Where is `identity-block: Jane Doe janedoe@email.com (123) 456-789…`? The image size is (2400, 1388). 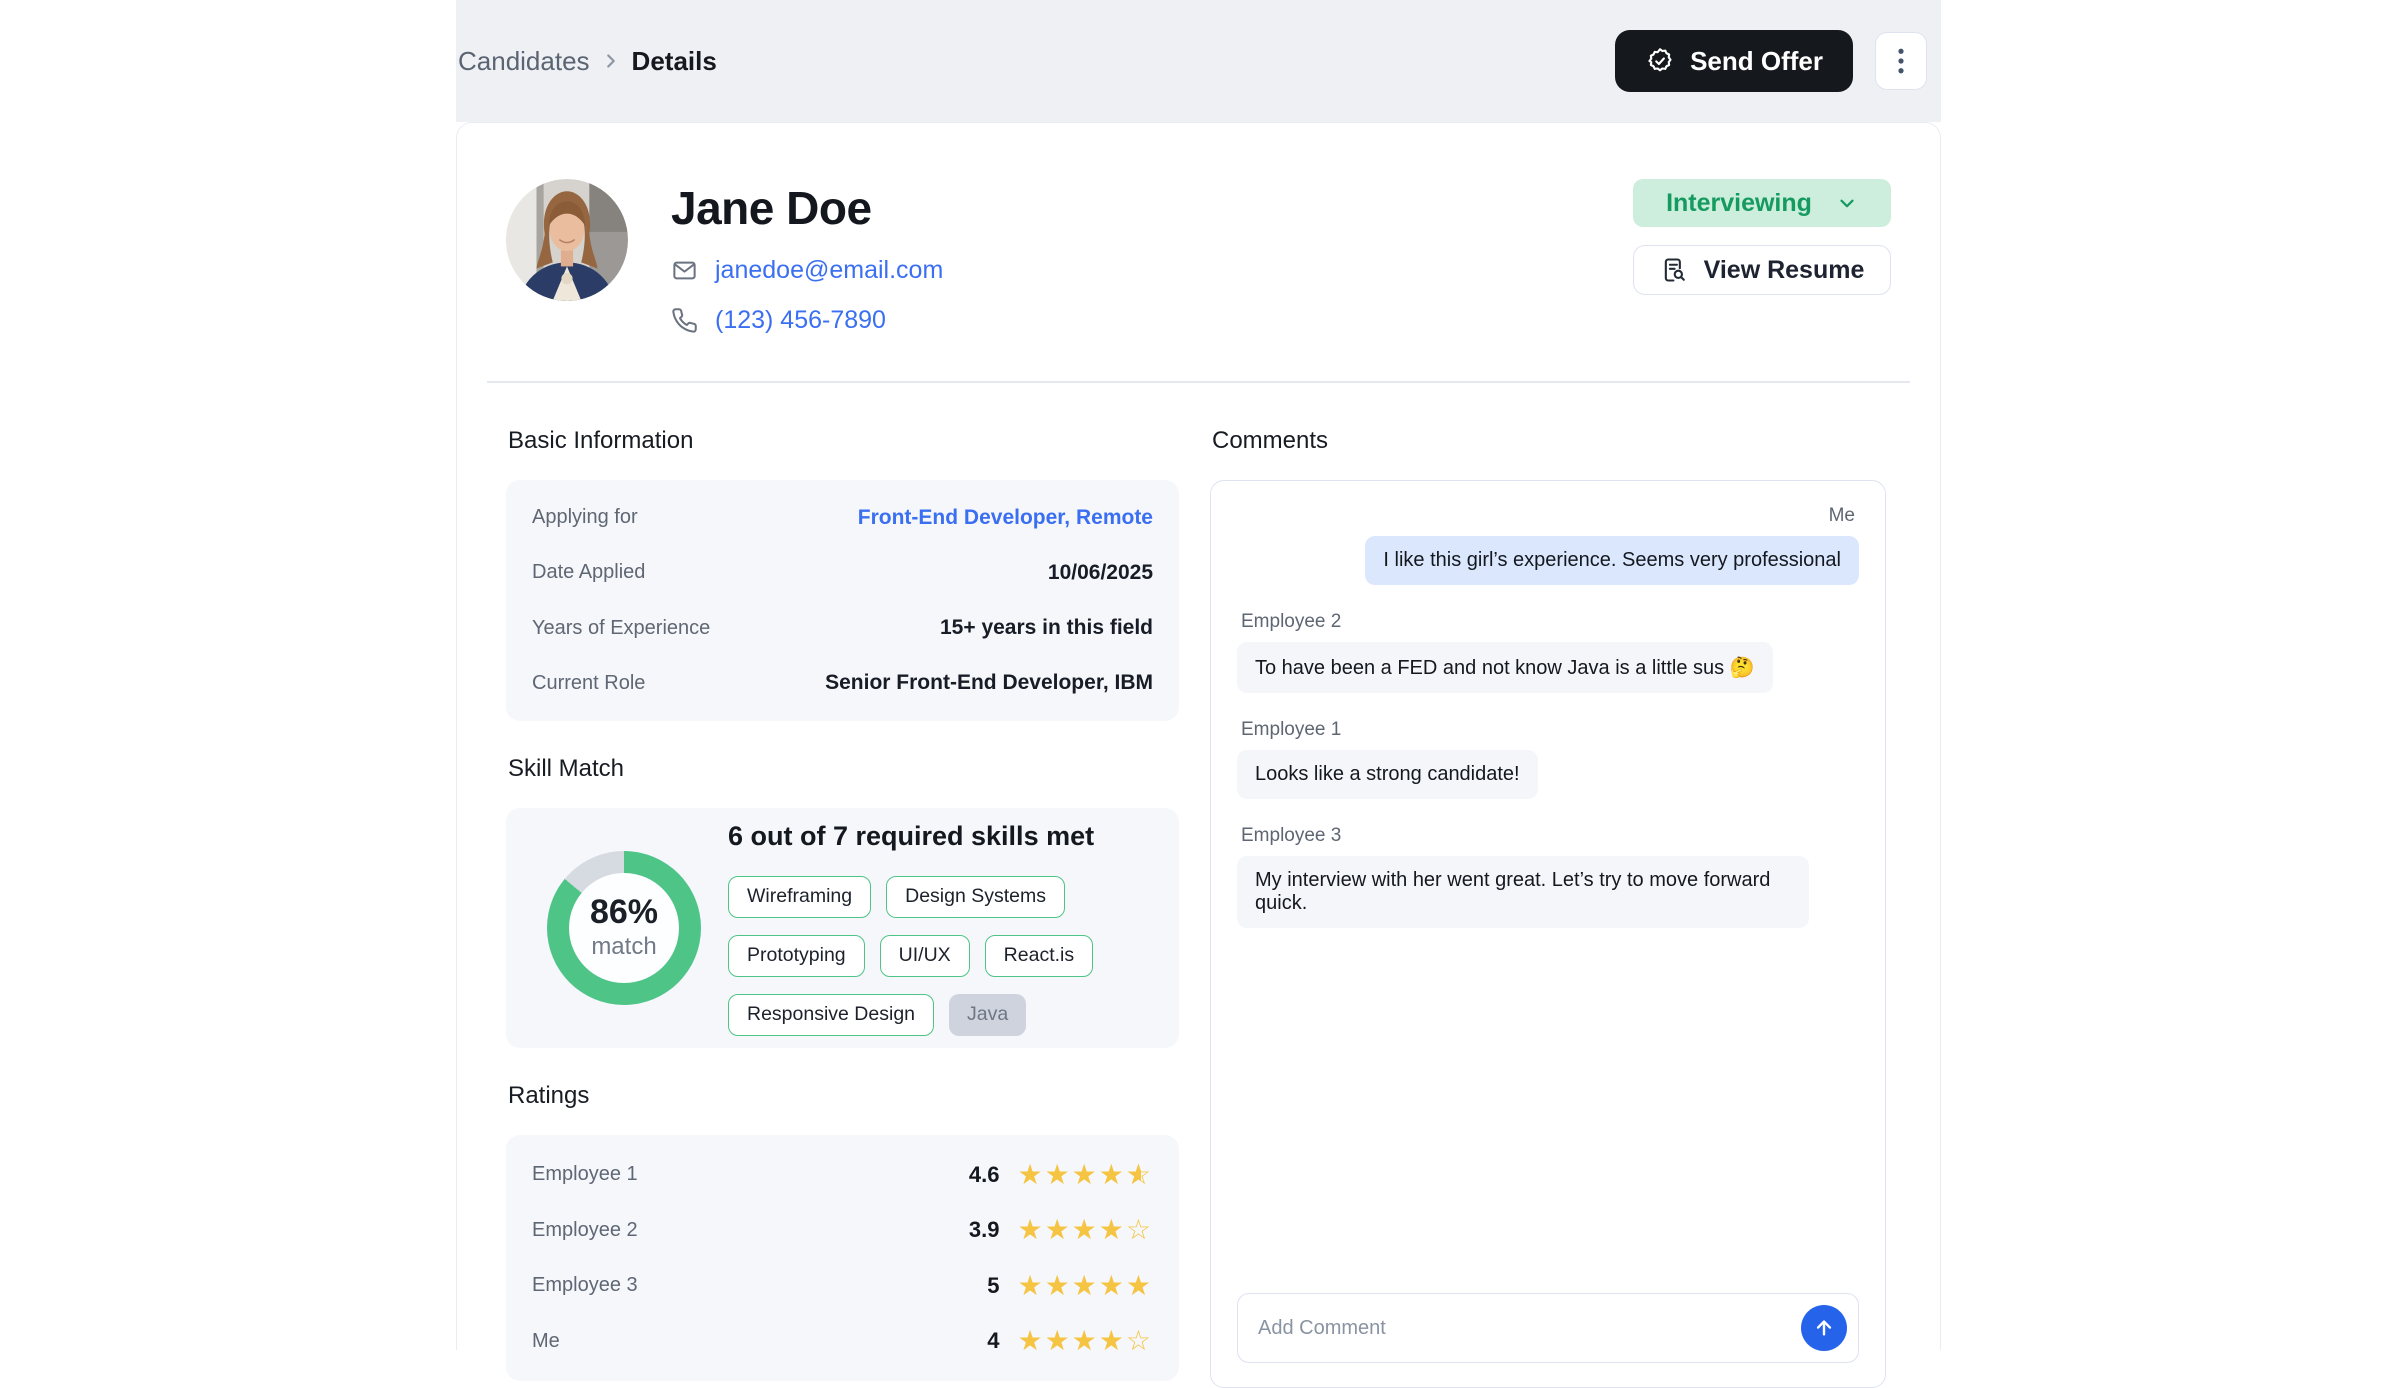
identity-block: Jane Doe janedoe@email.com (123) 456-789… is located at coordinates (807, 257).